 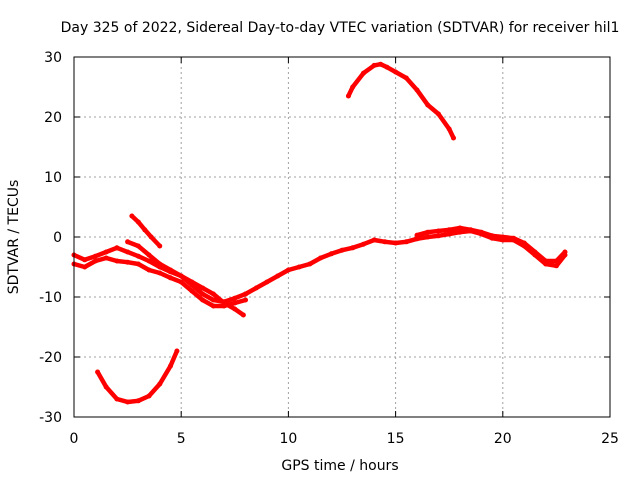 What do you see at coordinates (50, 358) in the screenshot?
I see `y-tick-label: -20` at bounding box center [50, 358].